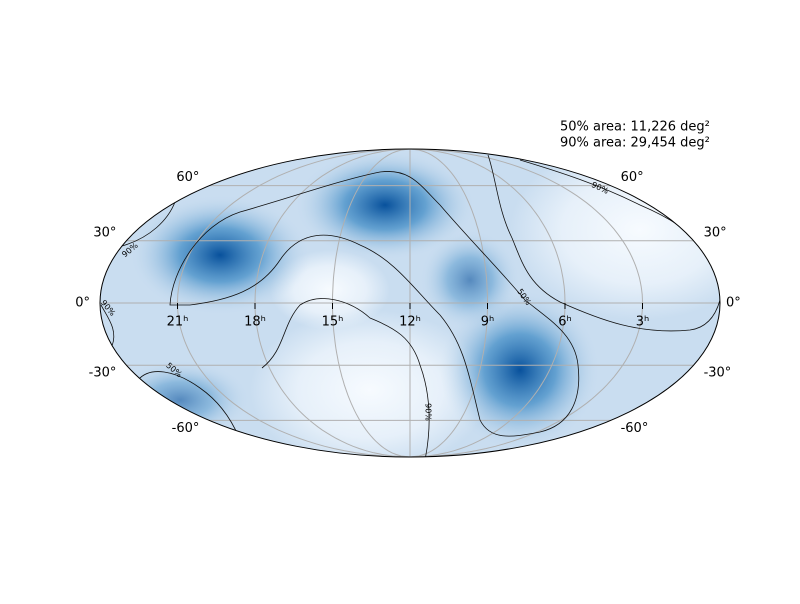  What do you see at coordinates (178, 322) in the screenshot?
I see `ra-label: 21ʰ` at bounding box center [178, 322].